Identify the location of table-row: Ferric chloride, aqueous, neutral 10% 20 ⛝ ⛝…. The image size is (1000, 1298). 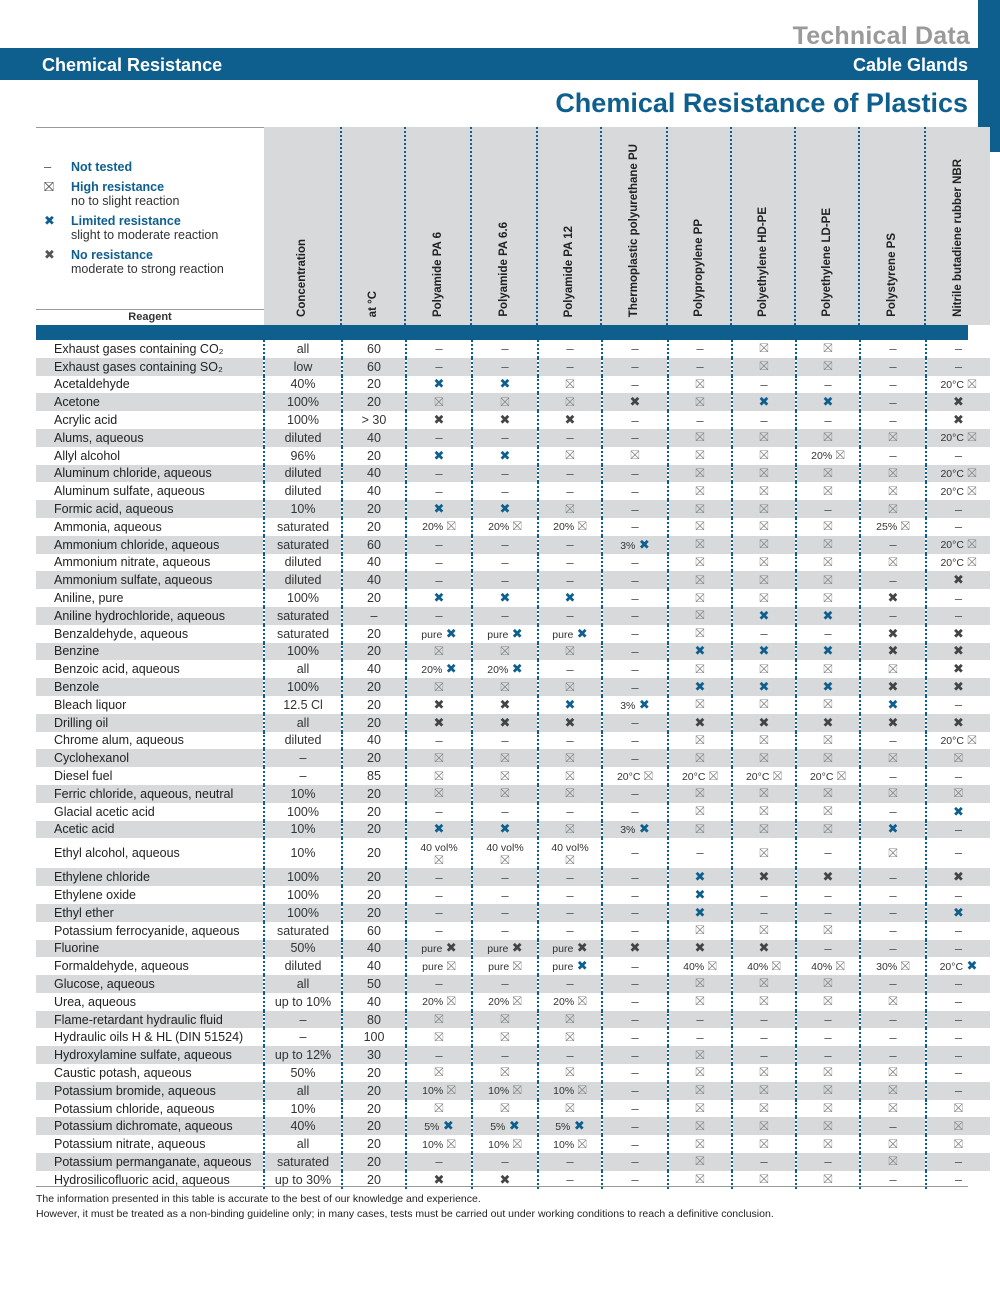
(513, 793).